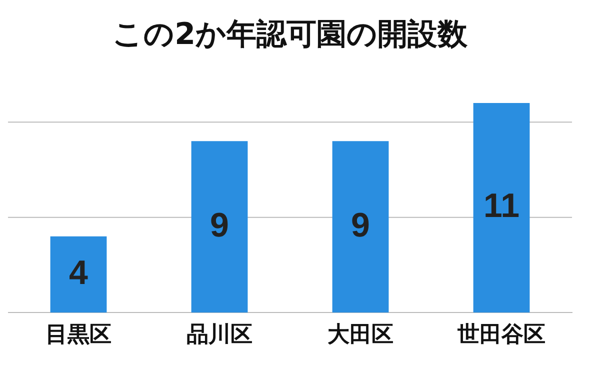 This screenshot has height=367, width=590. What do you see at coordinates (502, 206) in the screenshot?
I see `data-label: 11` at bounding box center [502, 206].